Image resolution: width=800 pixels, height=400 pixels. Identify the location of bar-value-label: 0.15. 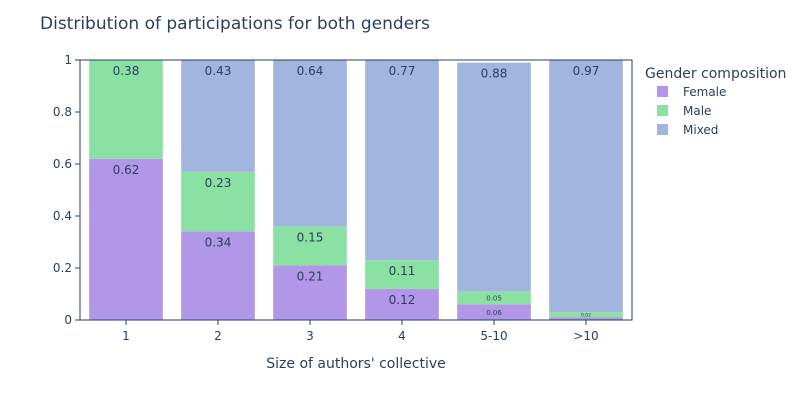
(310, 237).